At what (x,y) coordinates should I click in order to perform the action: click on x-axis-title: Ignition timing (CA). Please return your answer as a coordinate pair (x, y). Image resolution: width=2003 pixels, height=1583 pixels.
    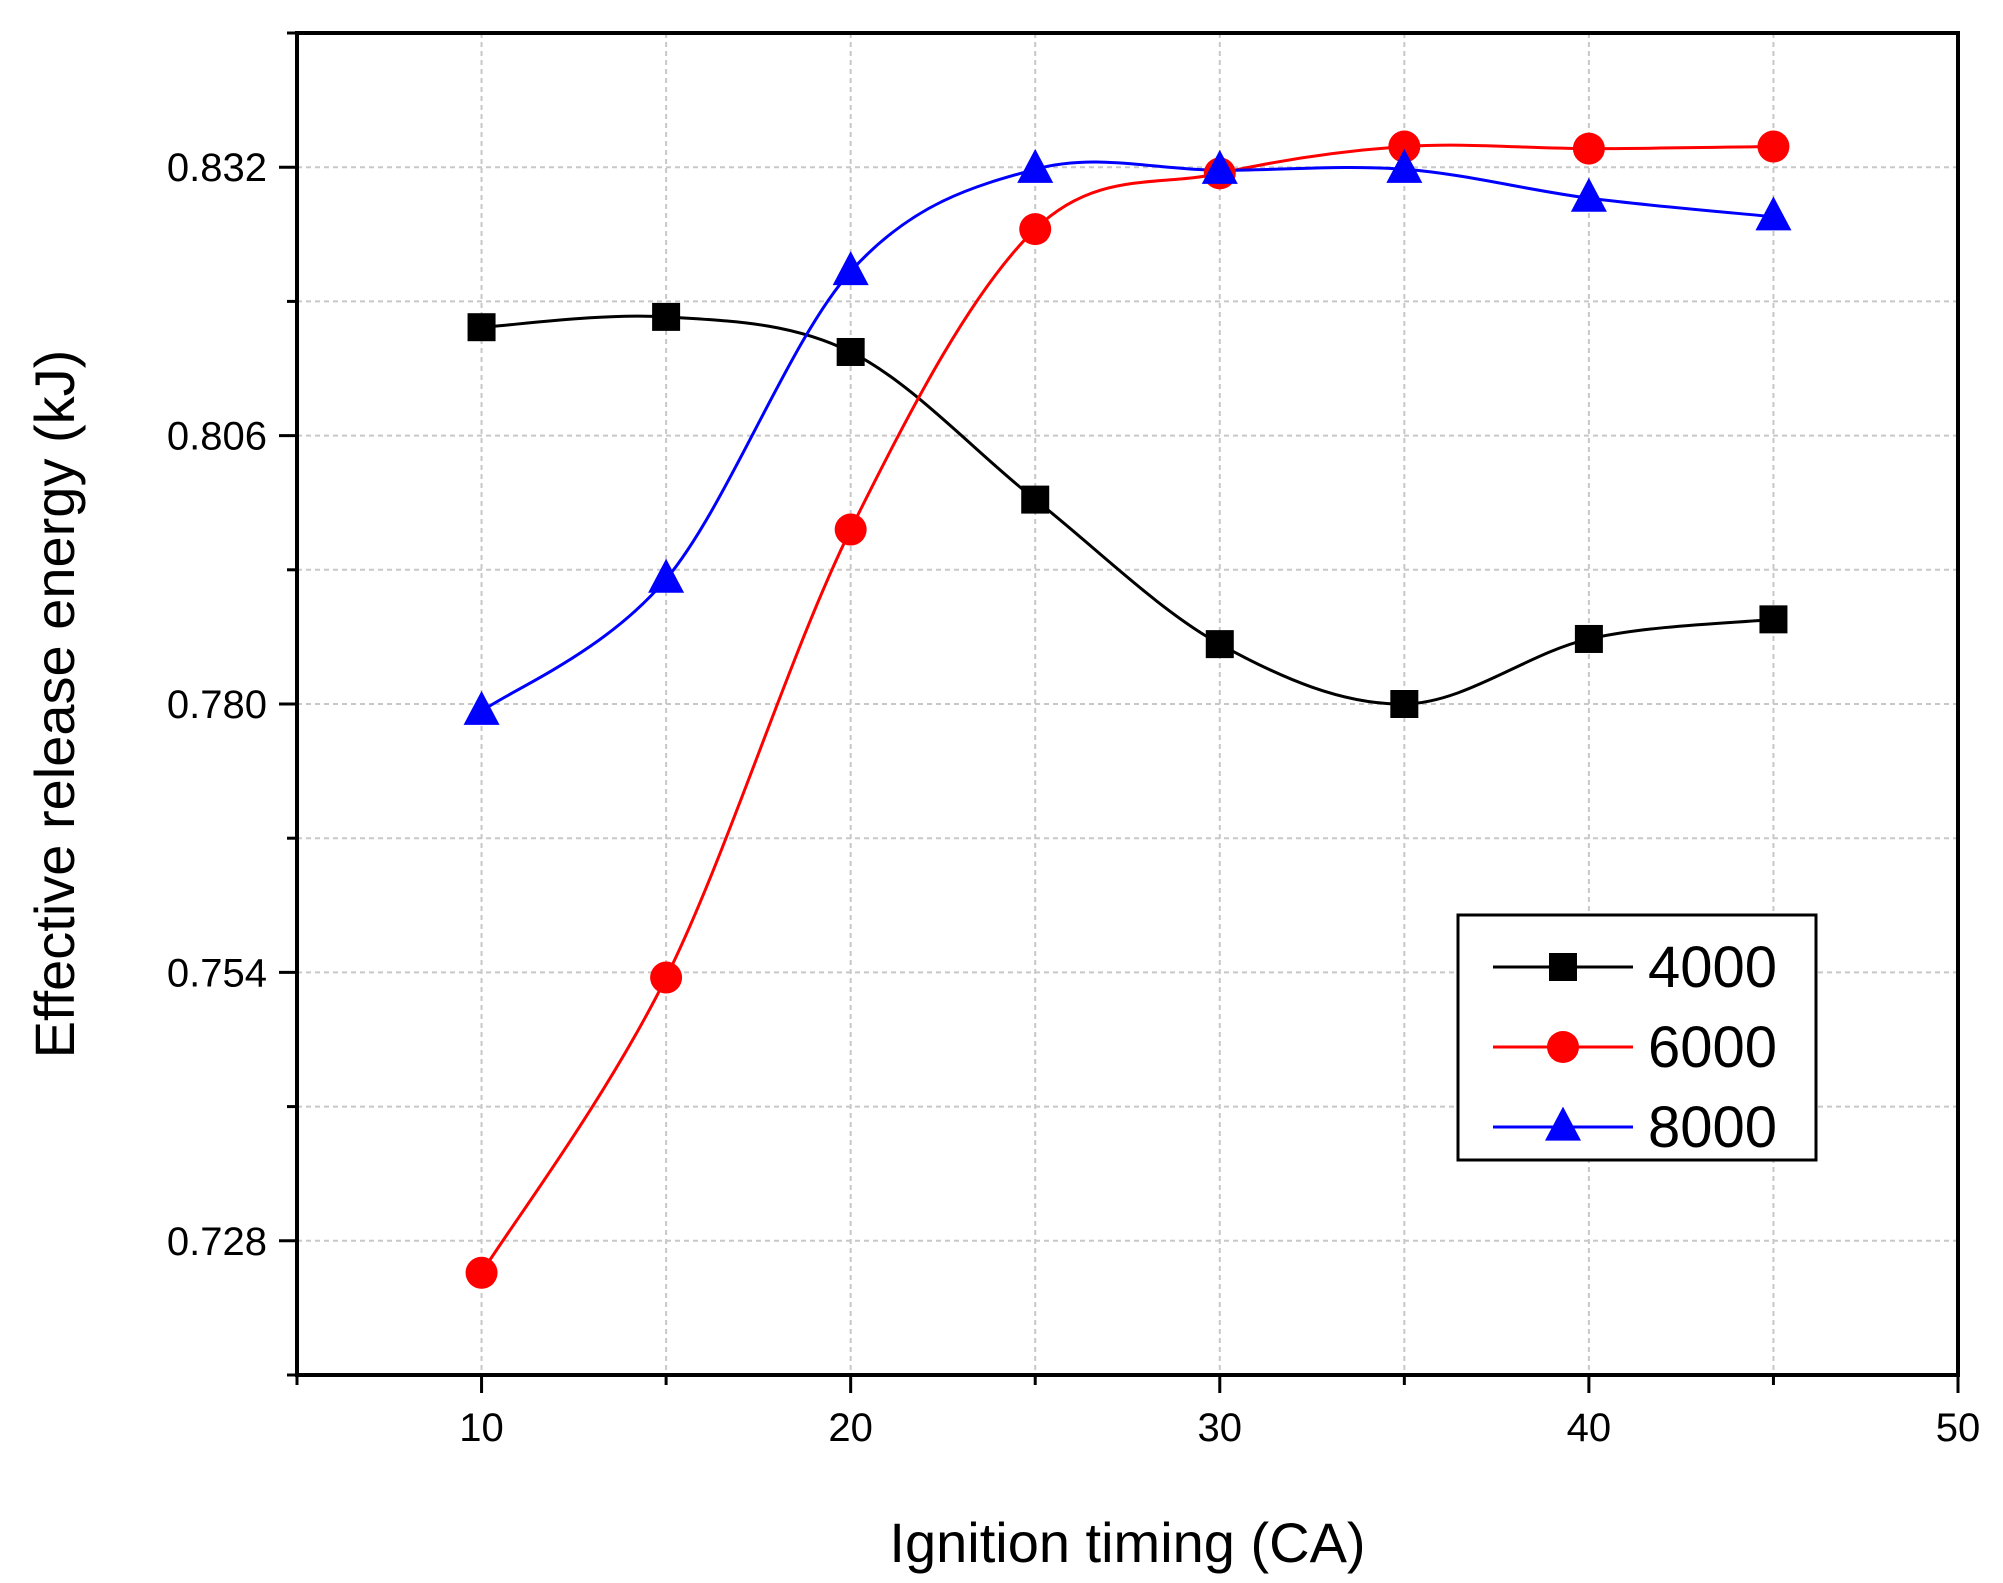
    Looking at the image, I should click on (1127, 1542).